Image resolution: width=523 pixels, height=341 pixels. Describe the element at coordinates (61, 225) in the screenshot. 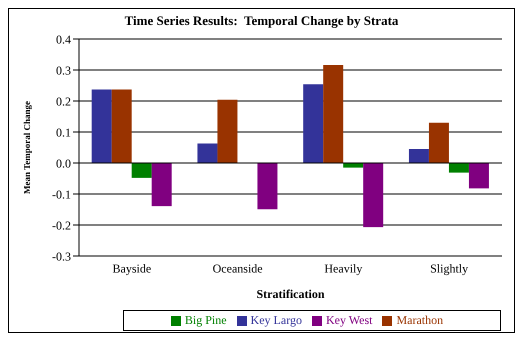

I see `y-tick-label: -0.2` at that location.